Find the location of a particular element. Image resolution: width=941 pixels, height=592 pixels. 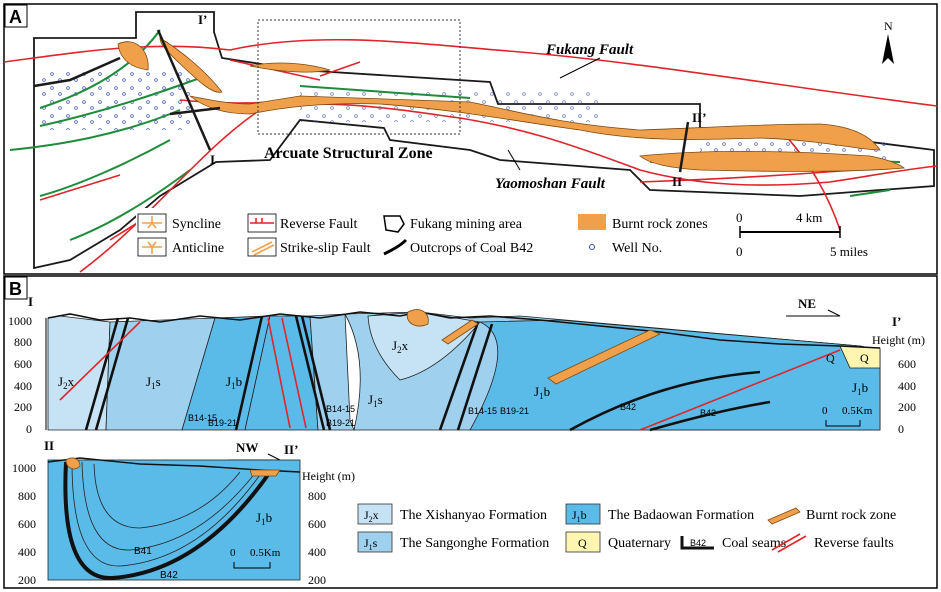

s1-seam-7: B42 is located at coordinates (708, 413).